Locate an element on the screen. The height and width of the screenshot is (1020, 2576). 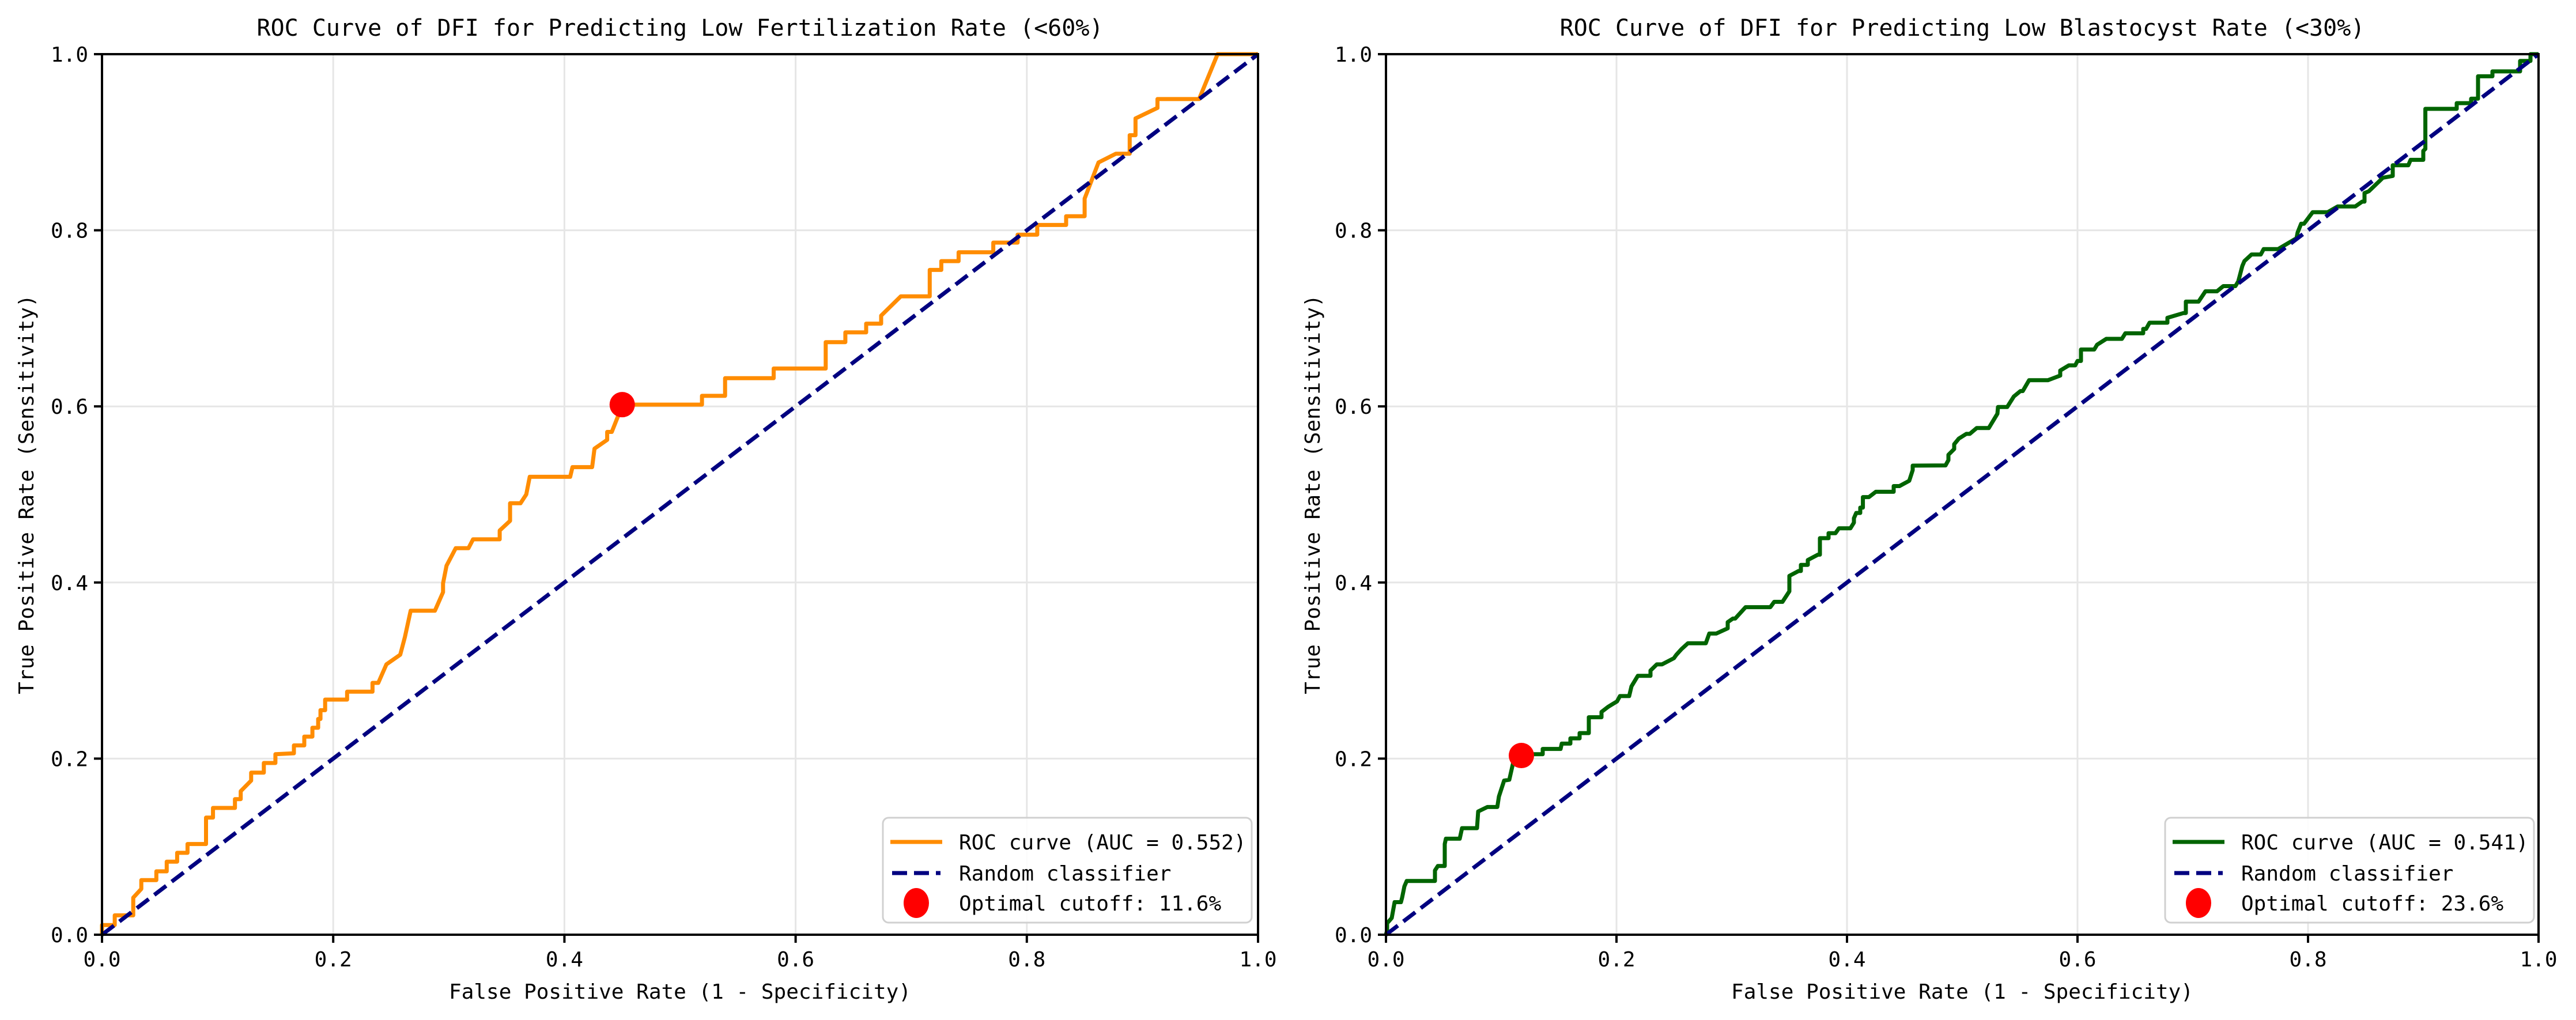
legend-label-optimal: Optimal cutoff: 23.6% is located at coordinates (2372, 904).